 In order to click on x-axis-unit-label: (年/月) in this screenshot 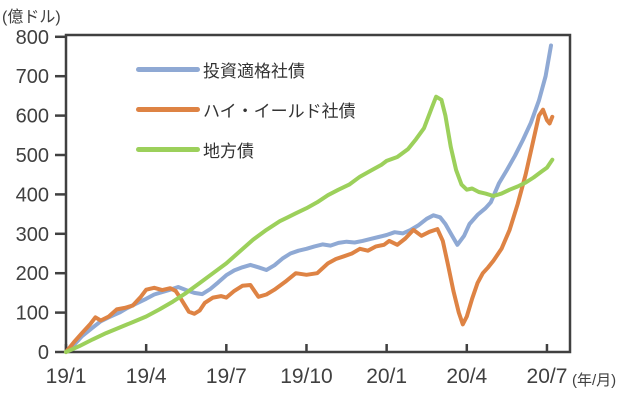, I will do `click(594, 380)`.